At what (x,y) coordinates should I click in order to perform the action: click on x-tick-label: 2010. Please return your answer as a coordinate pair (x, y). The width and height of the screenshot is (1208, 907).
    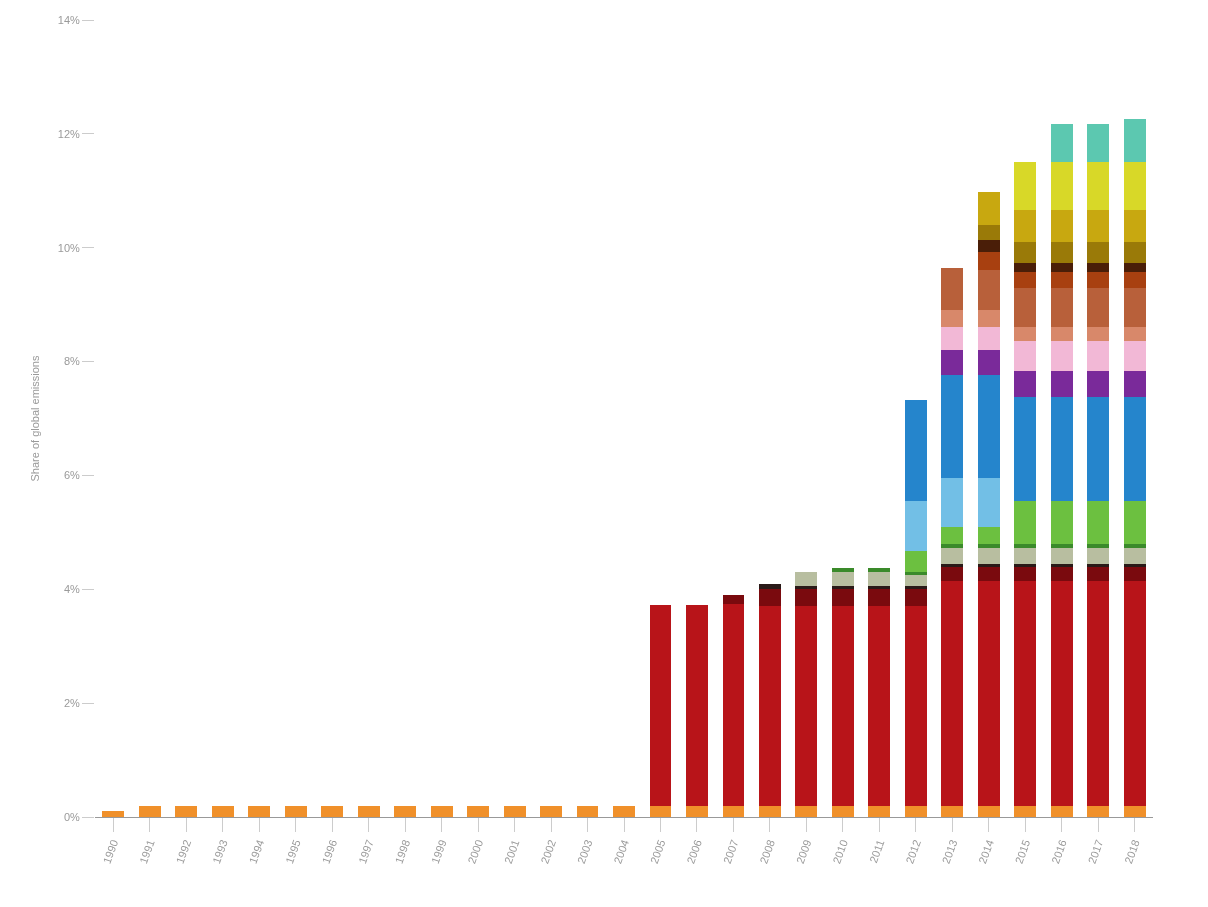
    Looking at the image, I should click on (840, 852).